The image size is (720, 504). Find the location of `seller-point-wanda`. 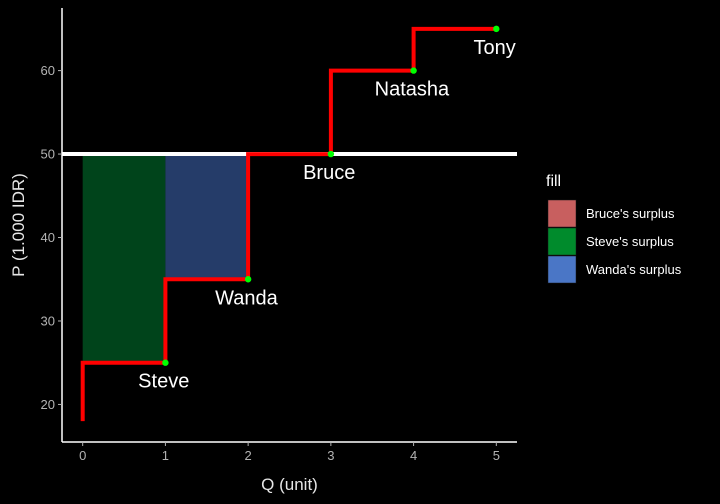

seller-point-wanda is located at coordinates (248, 279).